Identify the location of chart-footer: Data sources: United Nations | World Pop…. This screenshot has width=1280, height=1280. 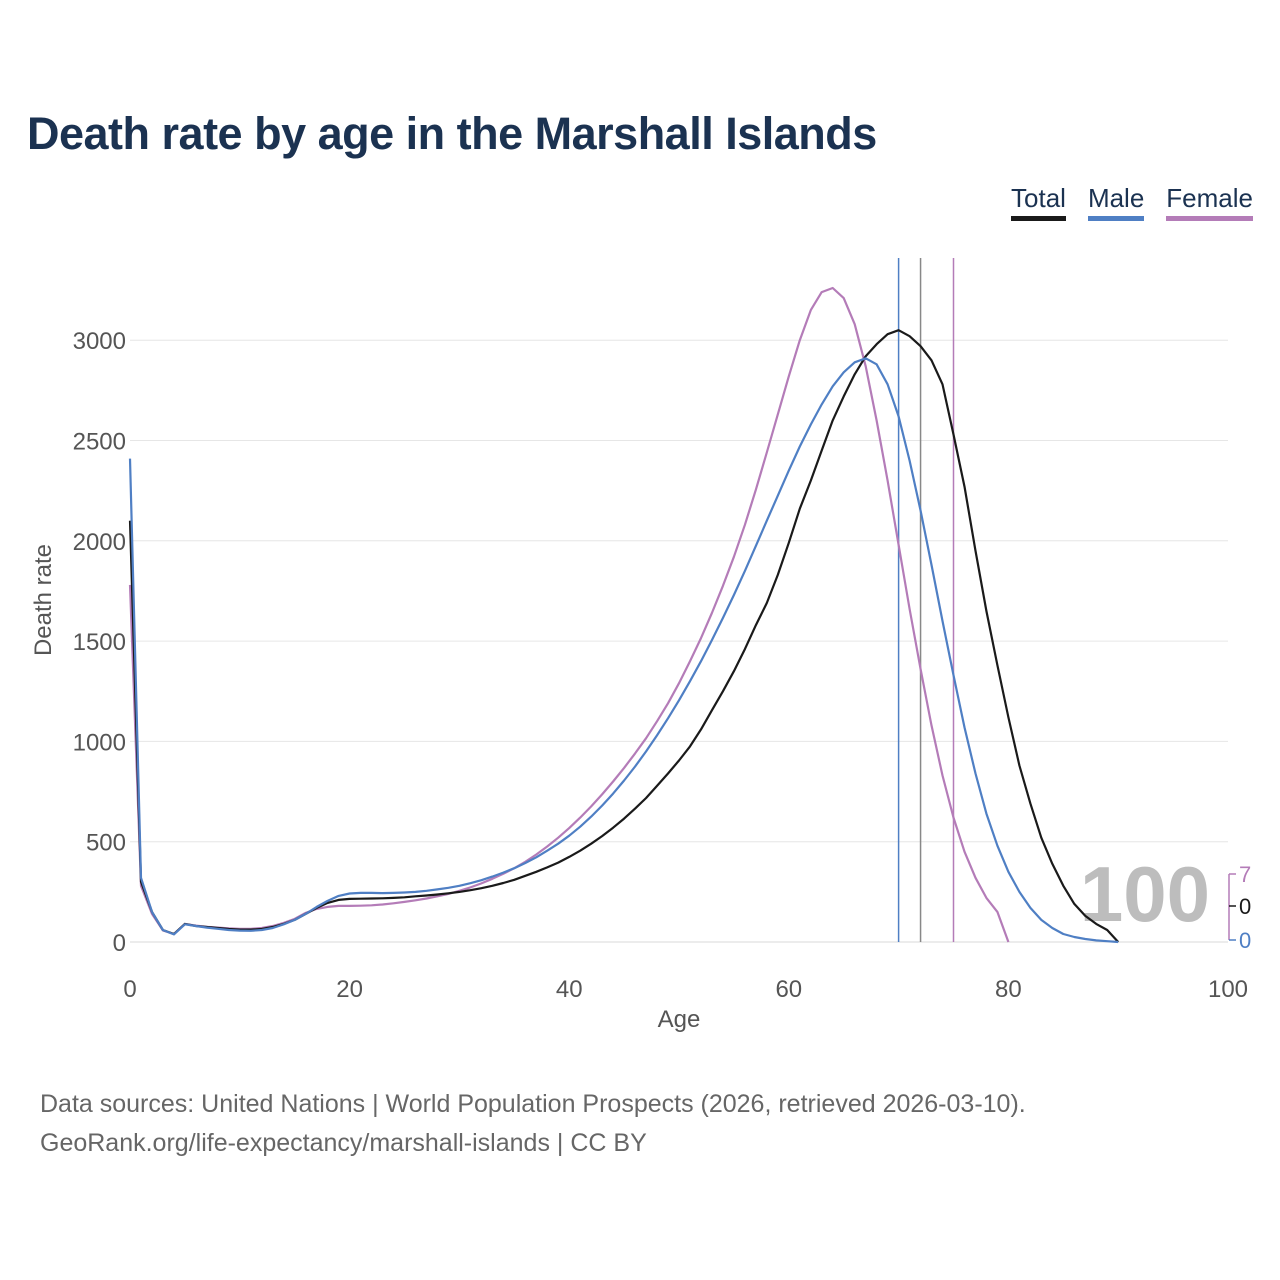
(533, 1124).